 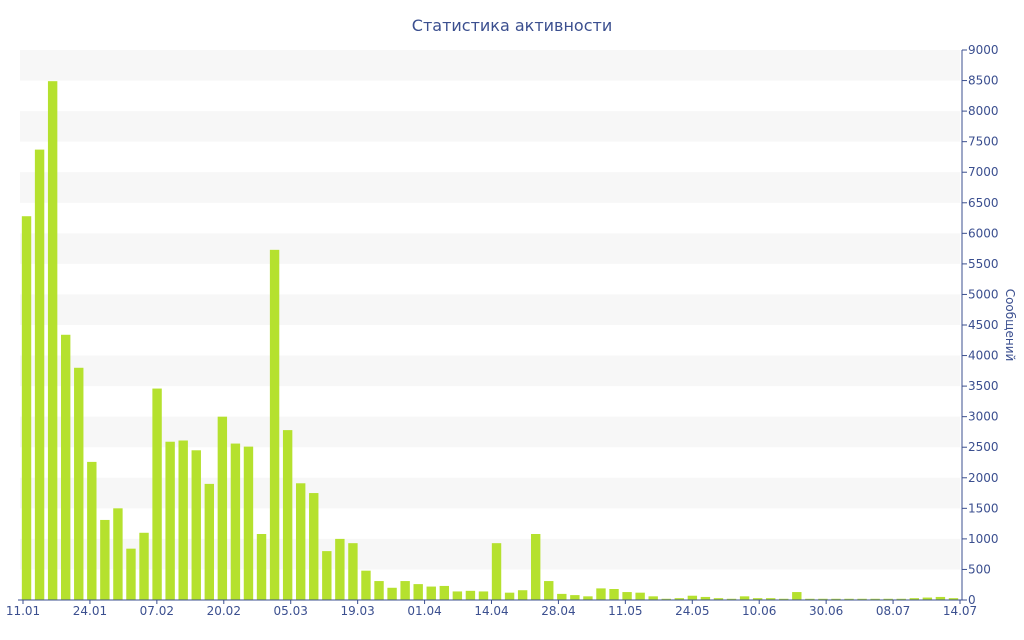 What do you see at coordinates (424, 611) in the screenshot?
I see `x-tick-label: 01.04` at bounding box center [424, 611].